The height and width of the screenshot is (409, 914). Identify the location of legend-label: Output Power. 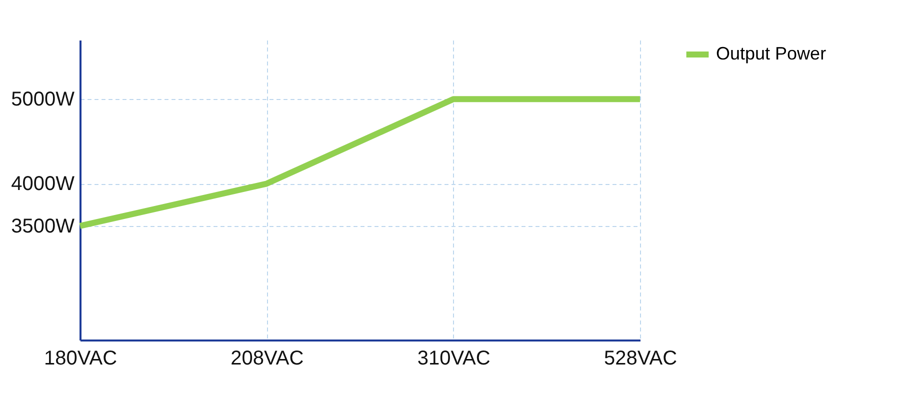
(771, 54).